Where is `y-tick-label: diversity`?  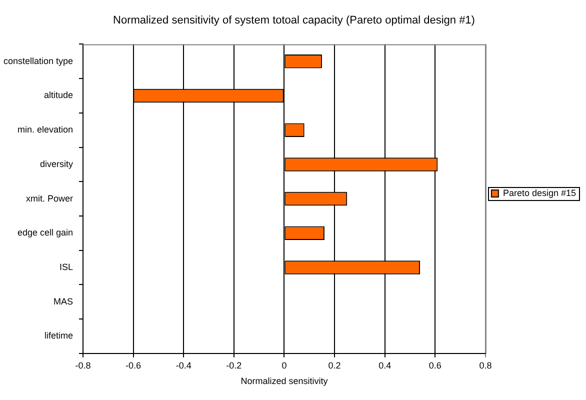 y-tick-label: diversity is located at coordinates (57, 163).